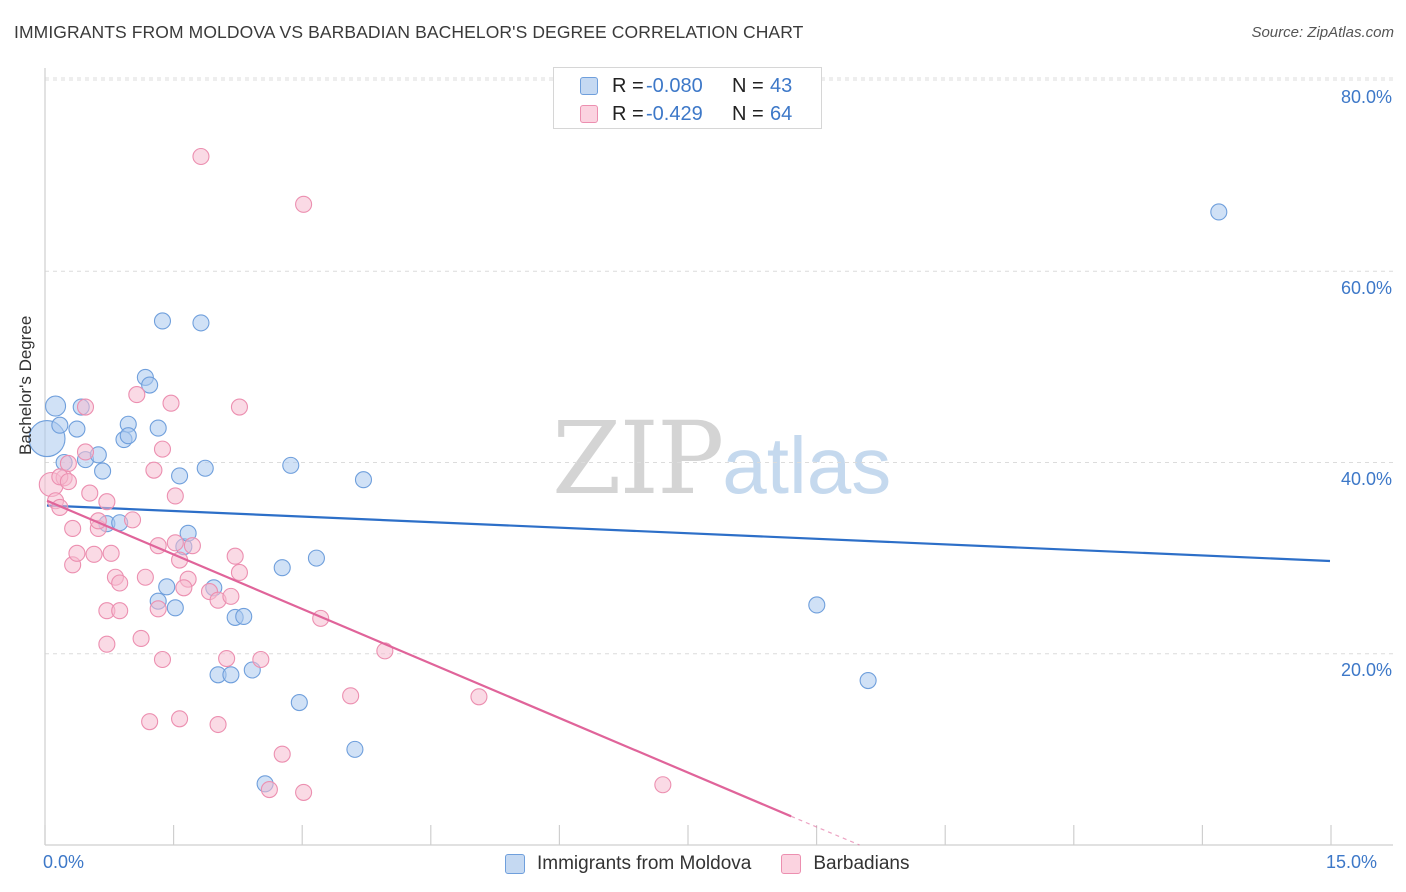  I want to click on legend-label: Barbadians, so click(861, 863).